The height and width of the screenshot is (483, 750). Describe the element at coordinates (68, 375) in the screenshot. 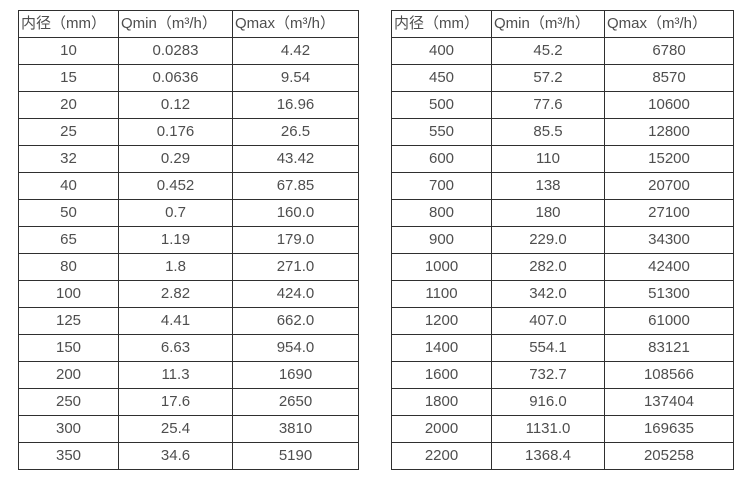

I see `table-cell: 200` at that location.